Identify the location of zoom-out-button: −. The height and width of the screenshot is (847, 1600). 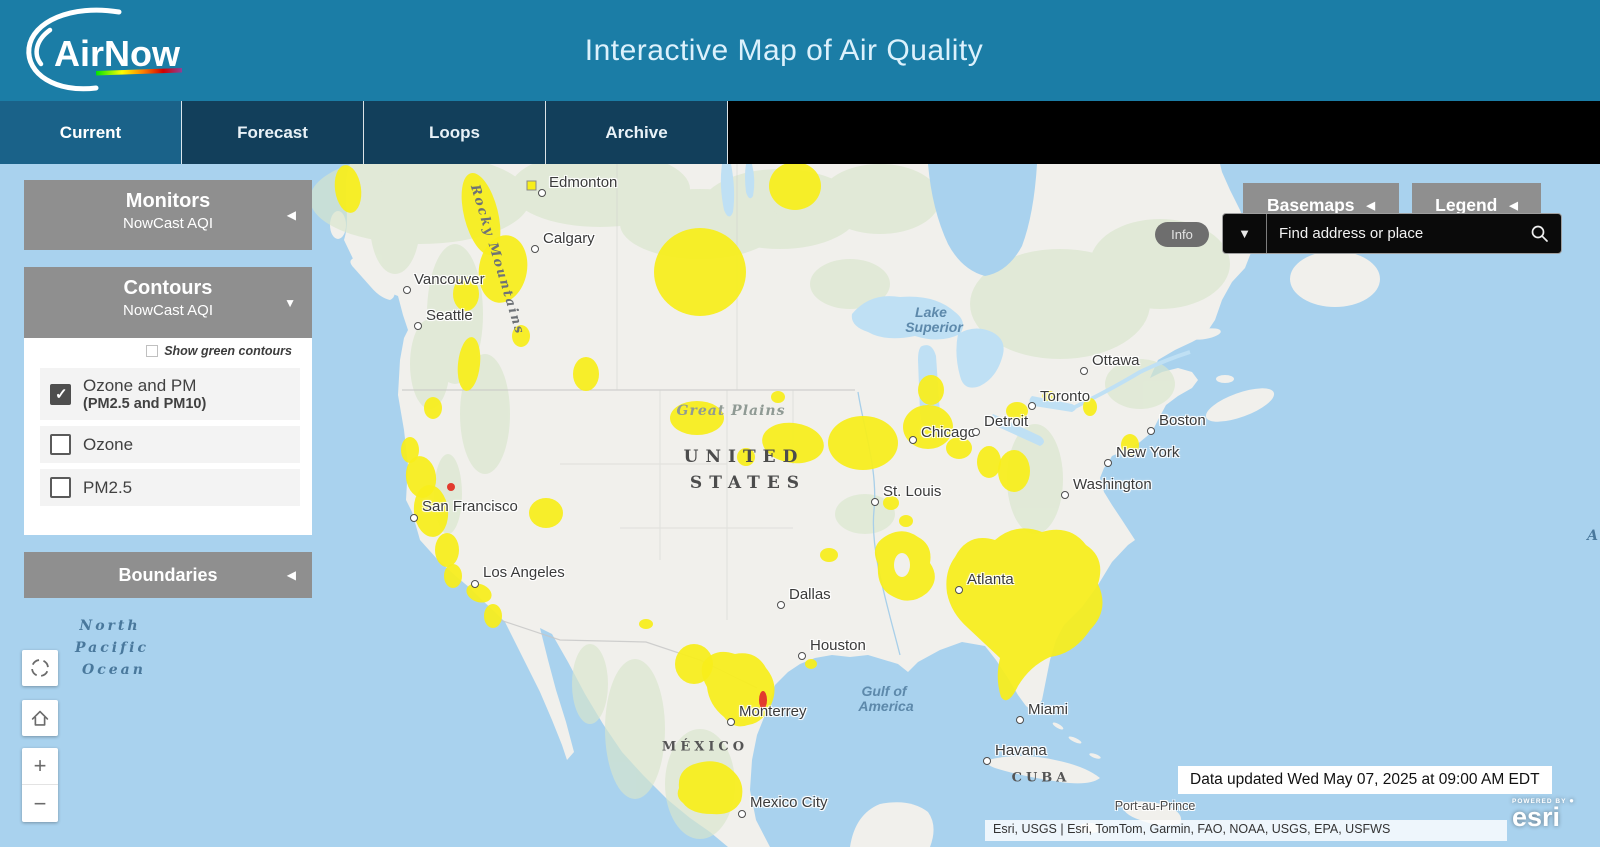
(40, 803).